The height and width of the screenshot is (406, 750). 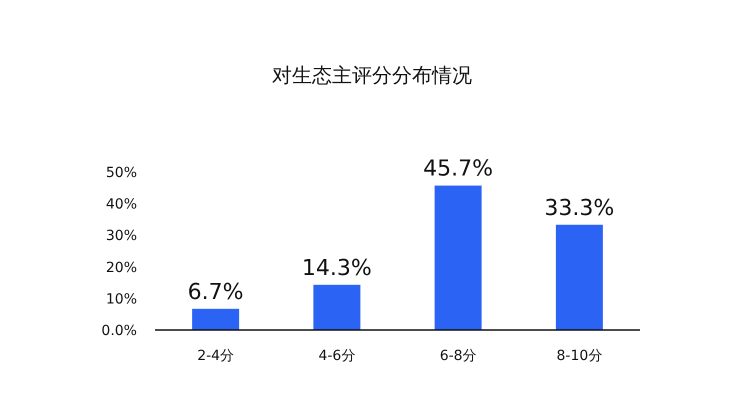 What do you see at coordinates (121, 236) in the screenshot?
I see `y-tick-label: 30%` at bounding box center [121, 236].